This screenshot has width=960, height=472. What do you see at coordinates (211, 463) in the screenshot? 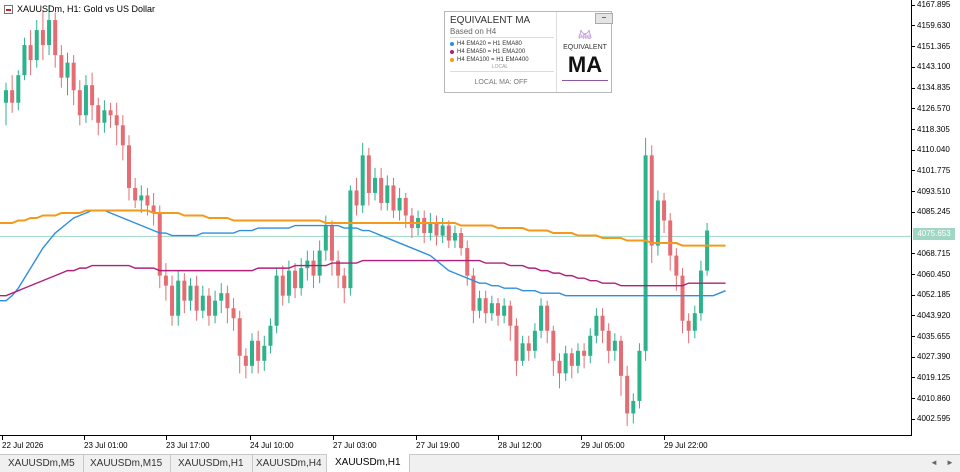
I see `tab-xauusdm-h1: XAUUSDm,H1` at bounding box center [211, 463].